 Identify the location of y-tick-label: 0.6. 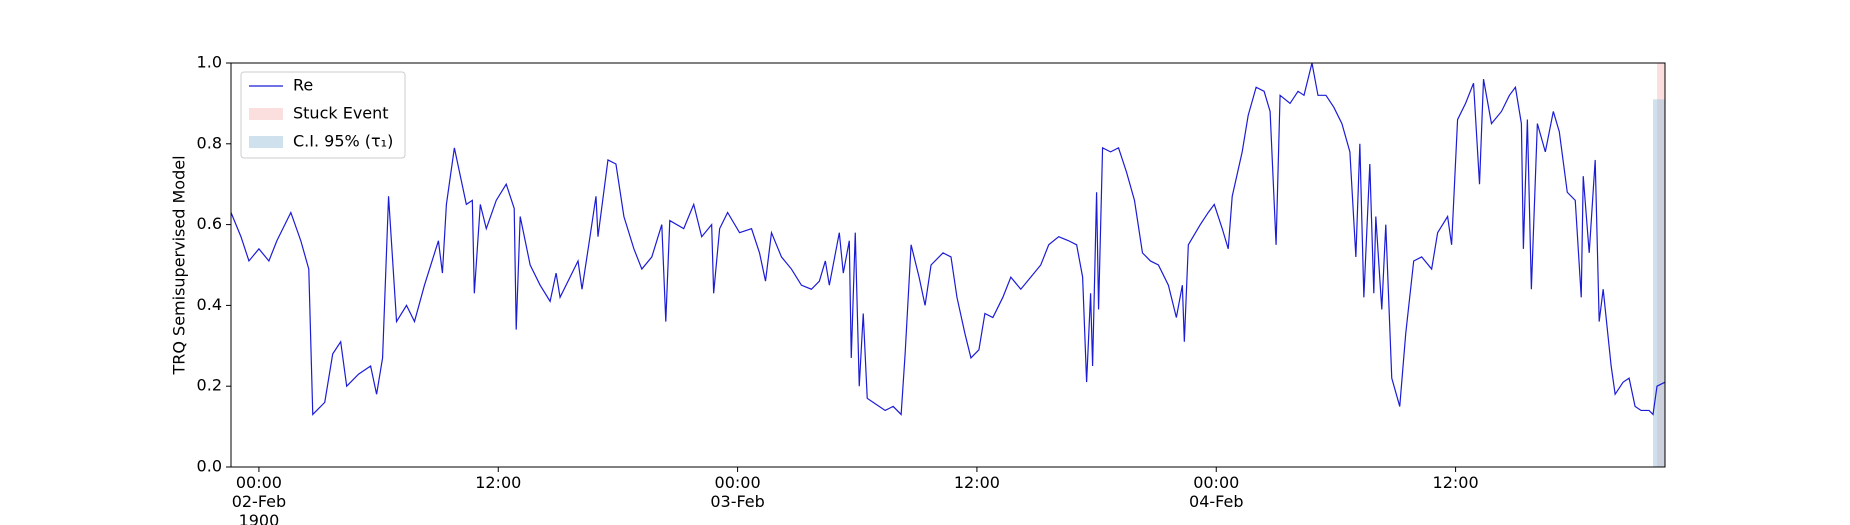
(209, 223).